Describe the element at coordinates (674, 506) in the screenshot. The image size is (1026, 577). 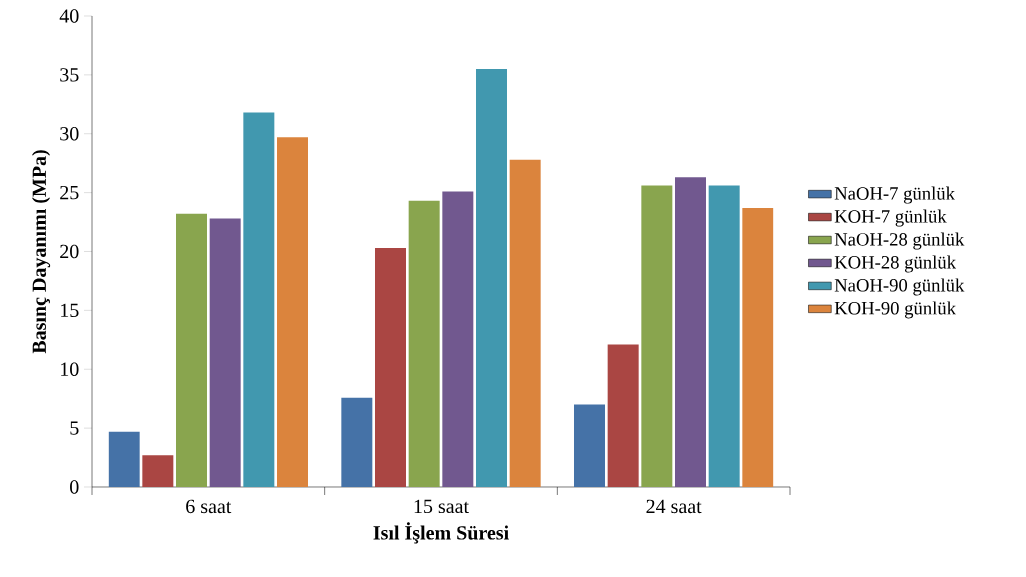
I see `x-tick-label: 24 saat` at that location.